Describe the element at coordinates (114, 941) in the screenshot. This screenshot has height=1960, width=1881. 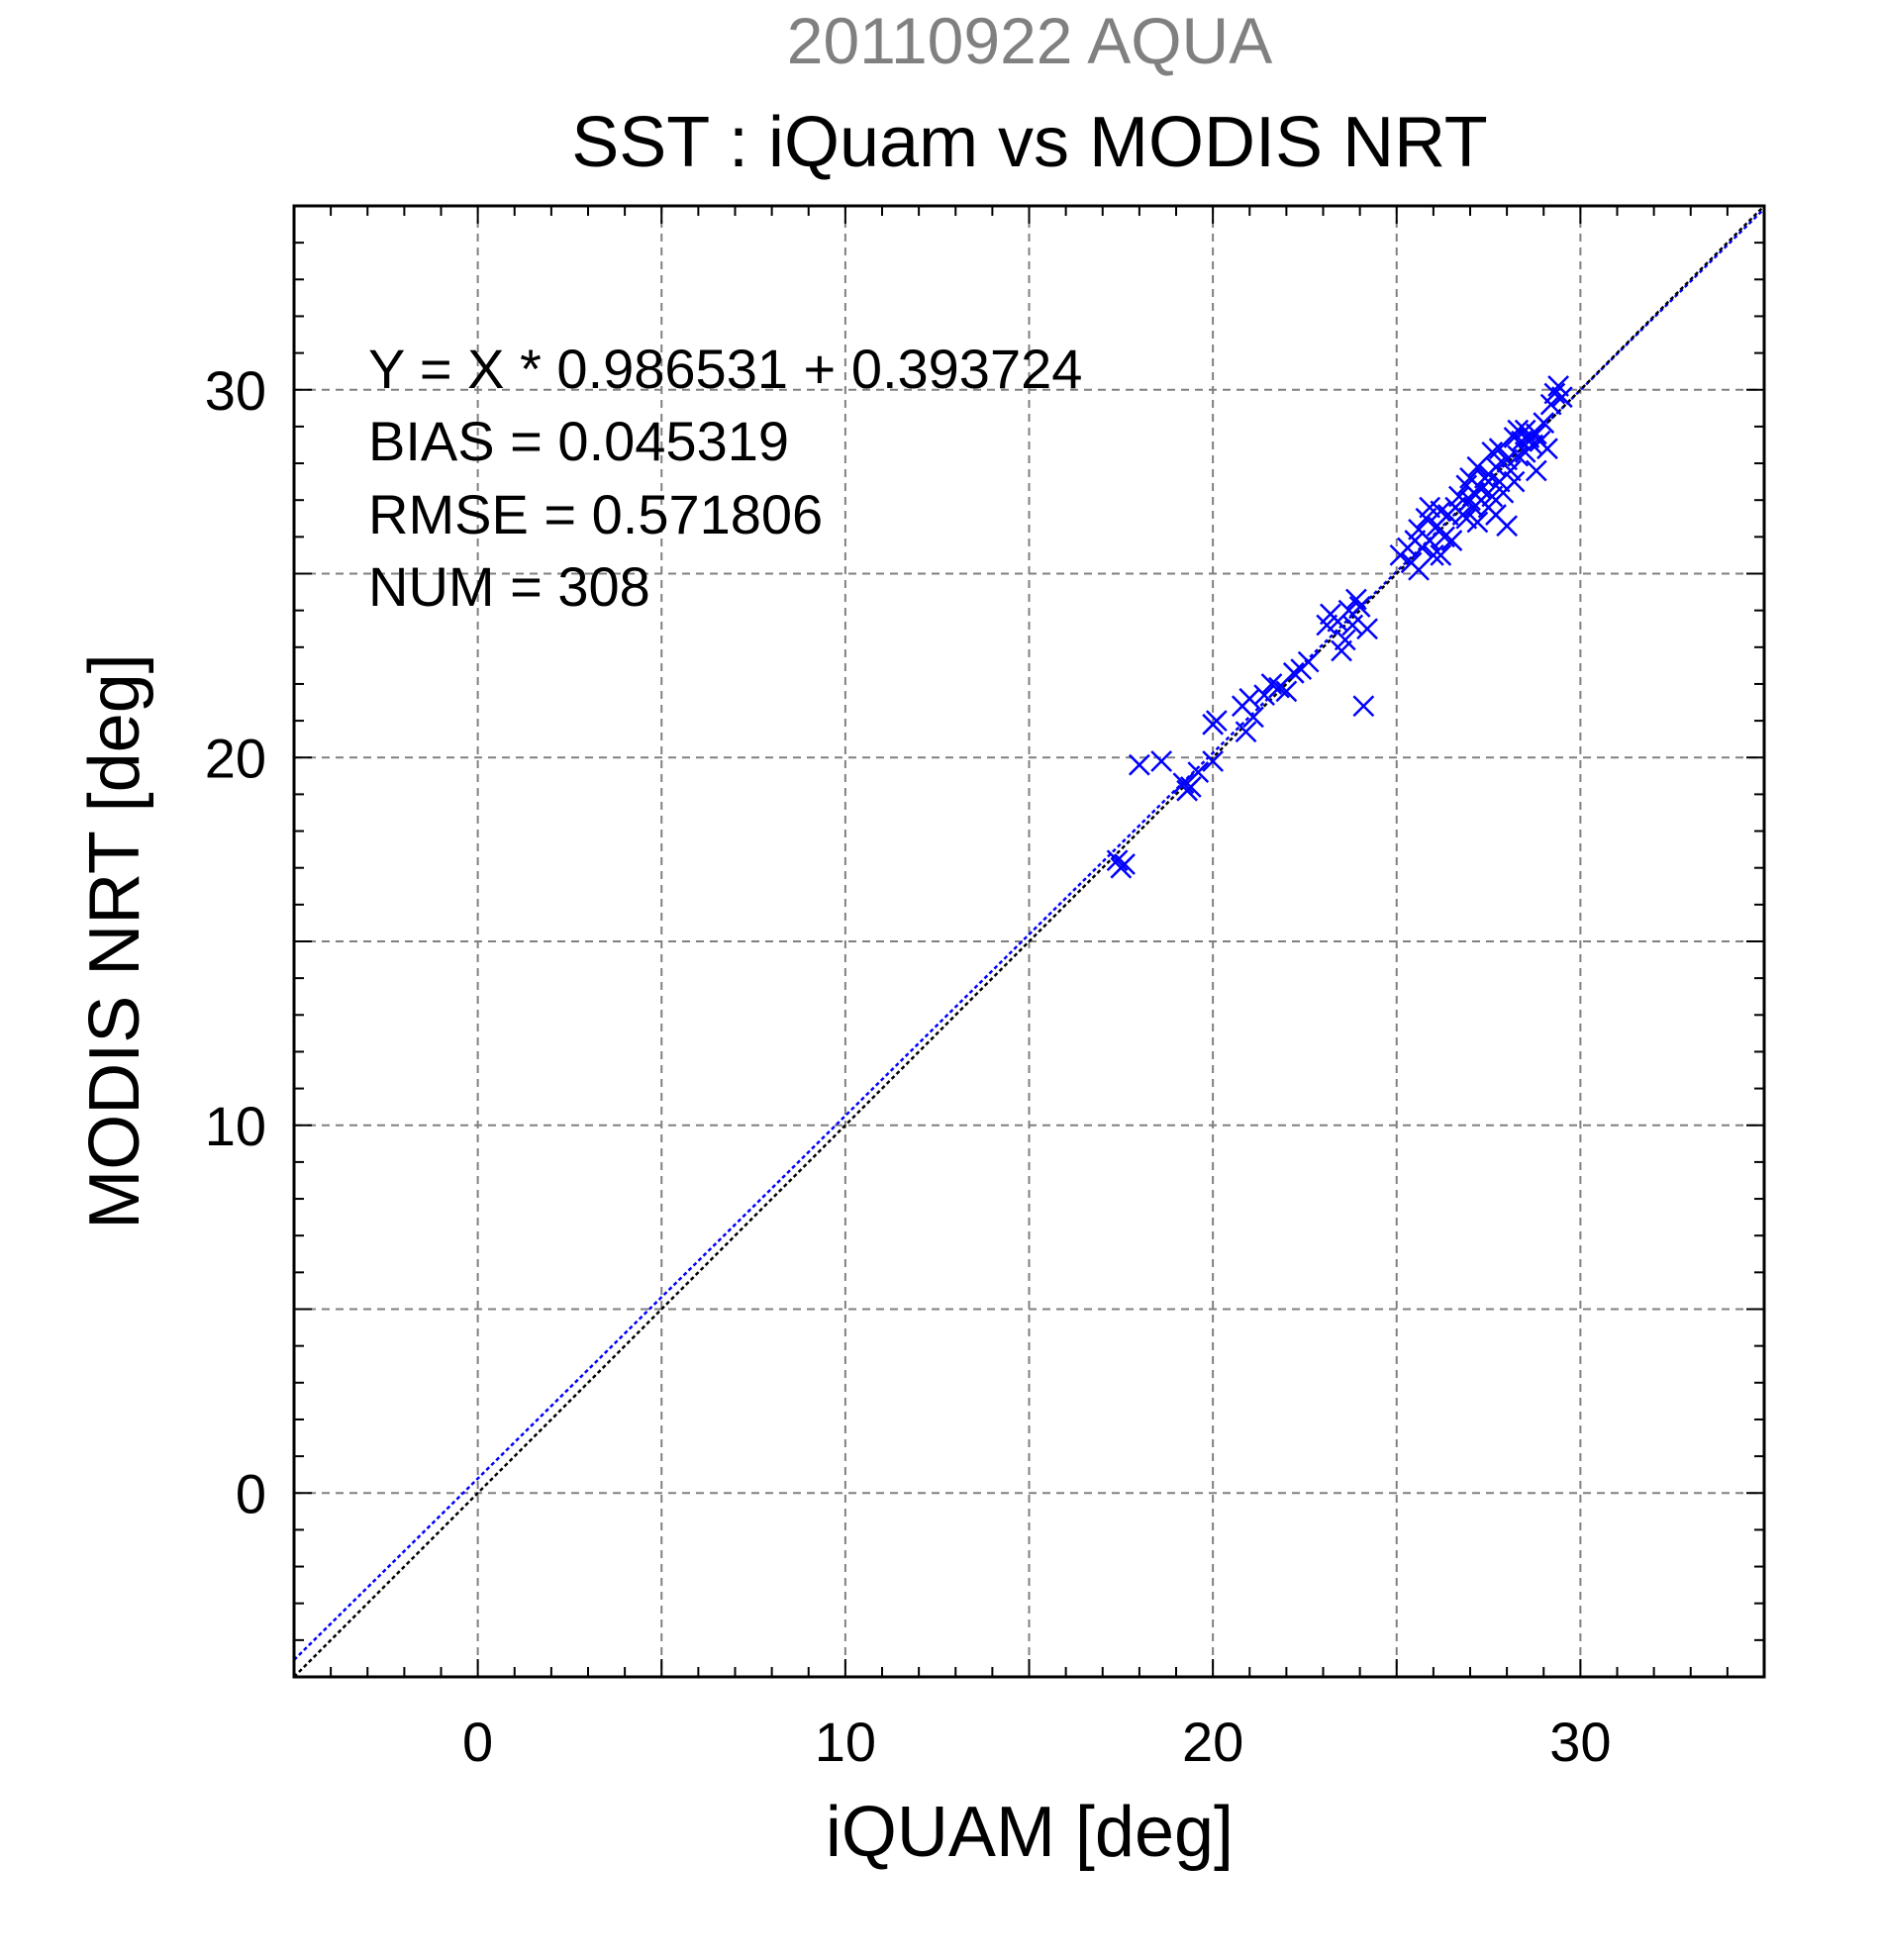
I see `y-axis-label: MODIS NRT [deg]` at that location.